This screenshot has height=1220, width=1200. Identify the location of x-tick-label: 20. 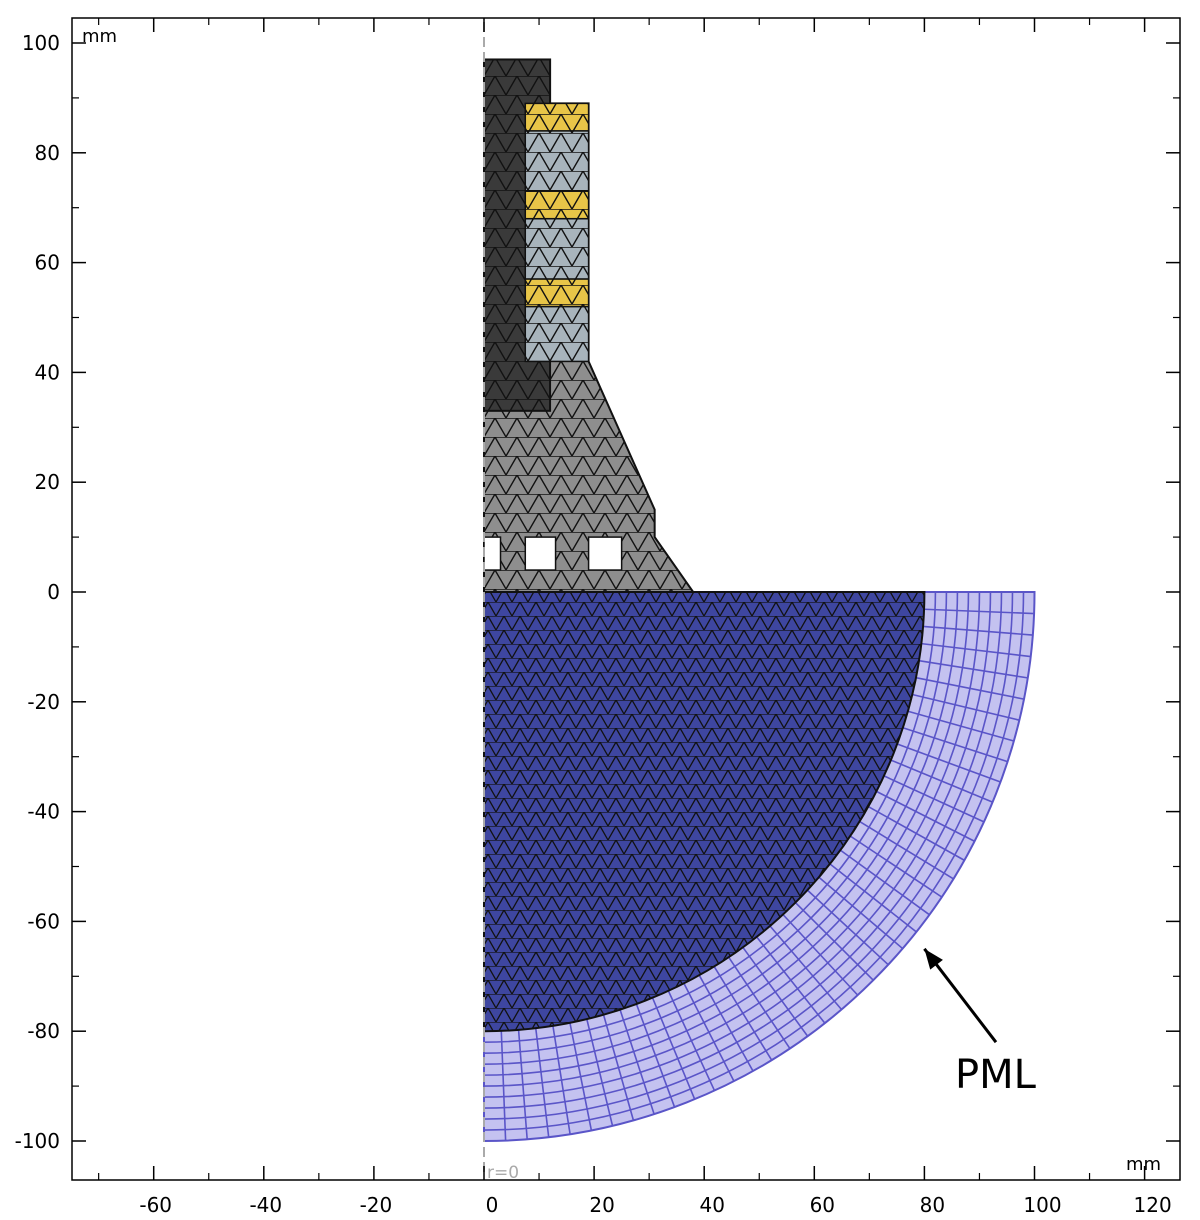
(601, 1205).